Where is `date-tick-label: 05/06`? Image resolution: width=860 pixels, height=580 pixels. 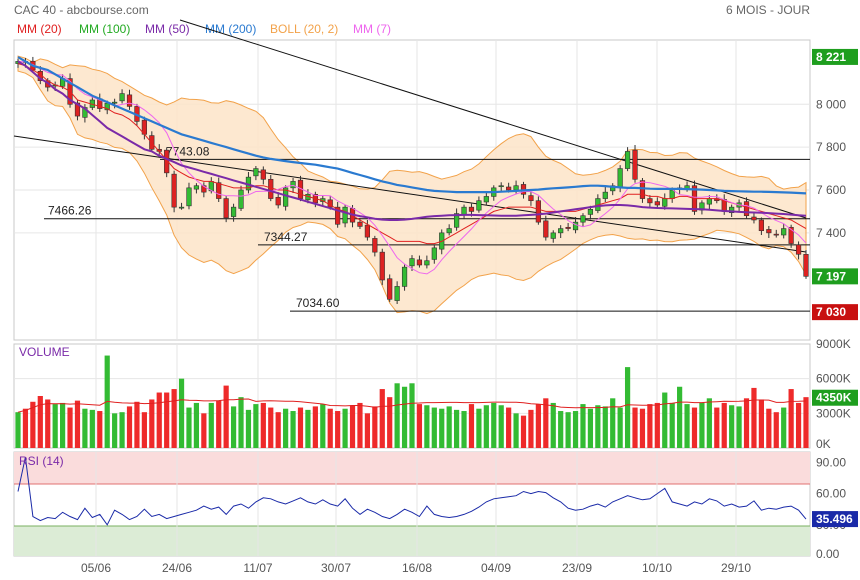 date-tick-label: 05/06 is located at coordinates (96, 568).